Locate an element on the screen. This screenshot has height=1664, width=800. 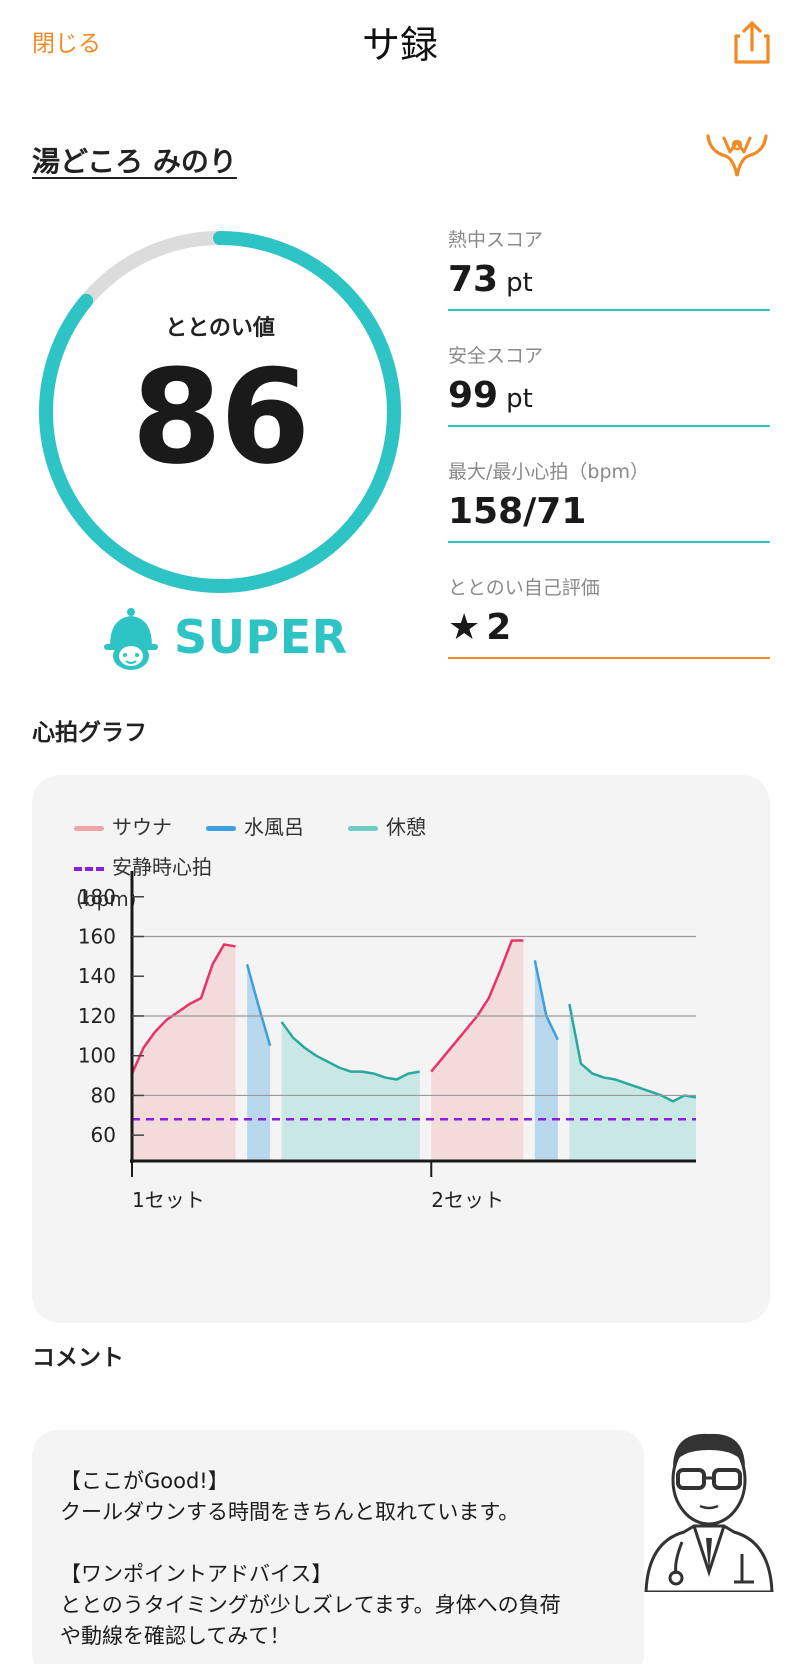
comment-line is located at coordinates (350, 1543).